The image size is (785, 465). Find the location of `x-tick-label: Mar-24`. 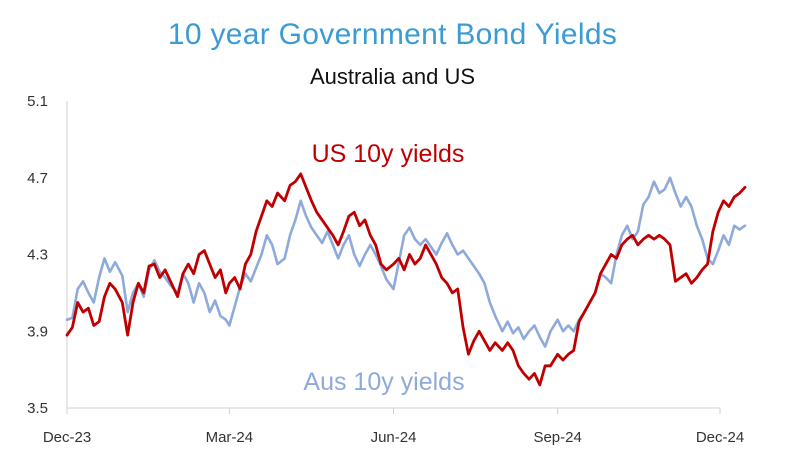

x-tick-label: Mar-24 is located at coordinates (230, 437).